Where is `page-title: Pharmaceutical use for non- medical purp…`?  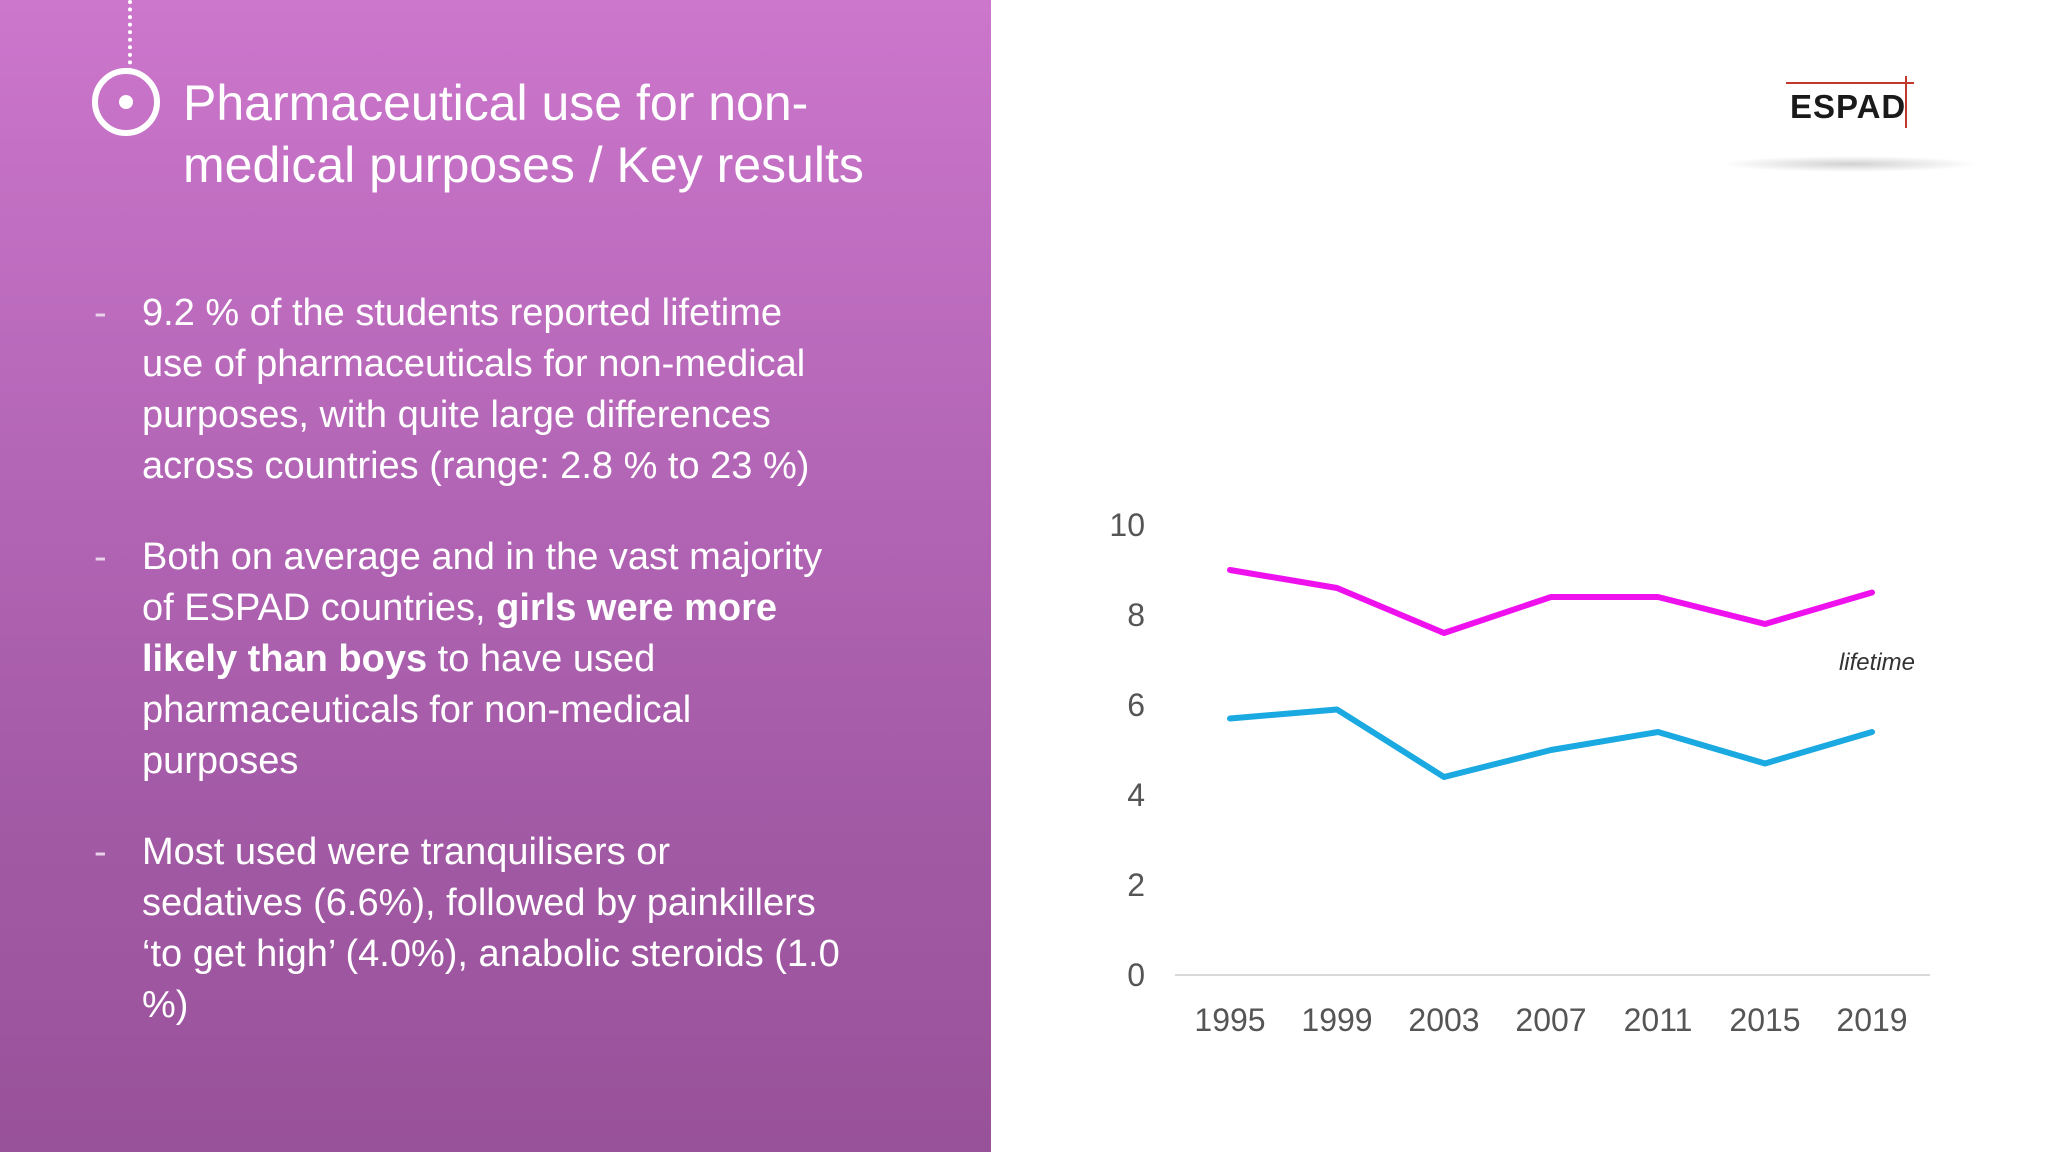 page-title: Pharmaceutical use for non- medical purp… is located at coordinates (543, 134).